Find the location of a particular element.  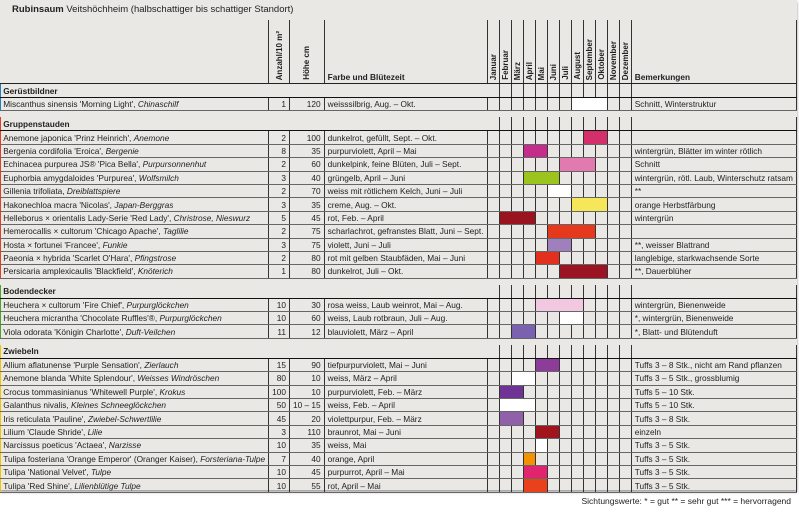

common-name: Chinaschilf is located at coordinates (158, 104).